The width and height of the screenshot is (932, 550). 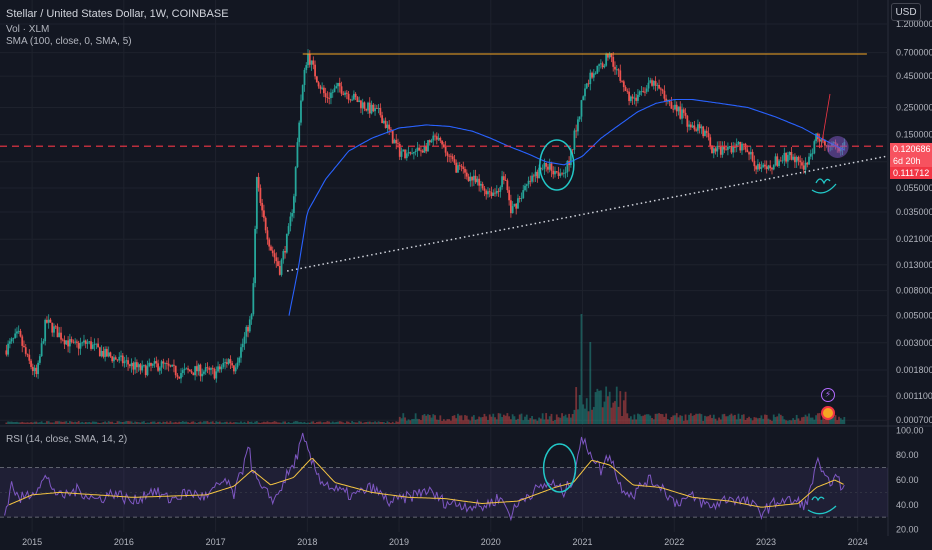 What do you see at coordinates (69, 41) in the screenshot?
I see `sma-legend: SMA (100, close, 0, SMA, 5)` at bounding box center [69, 41].